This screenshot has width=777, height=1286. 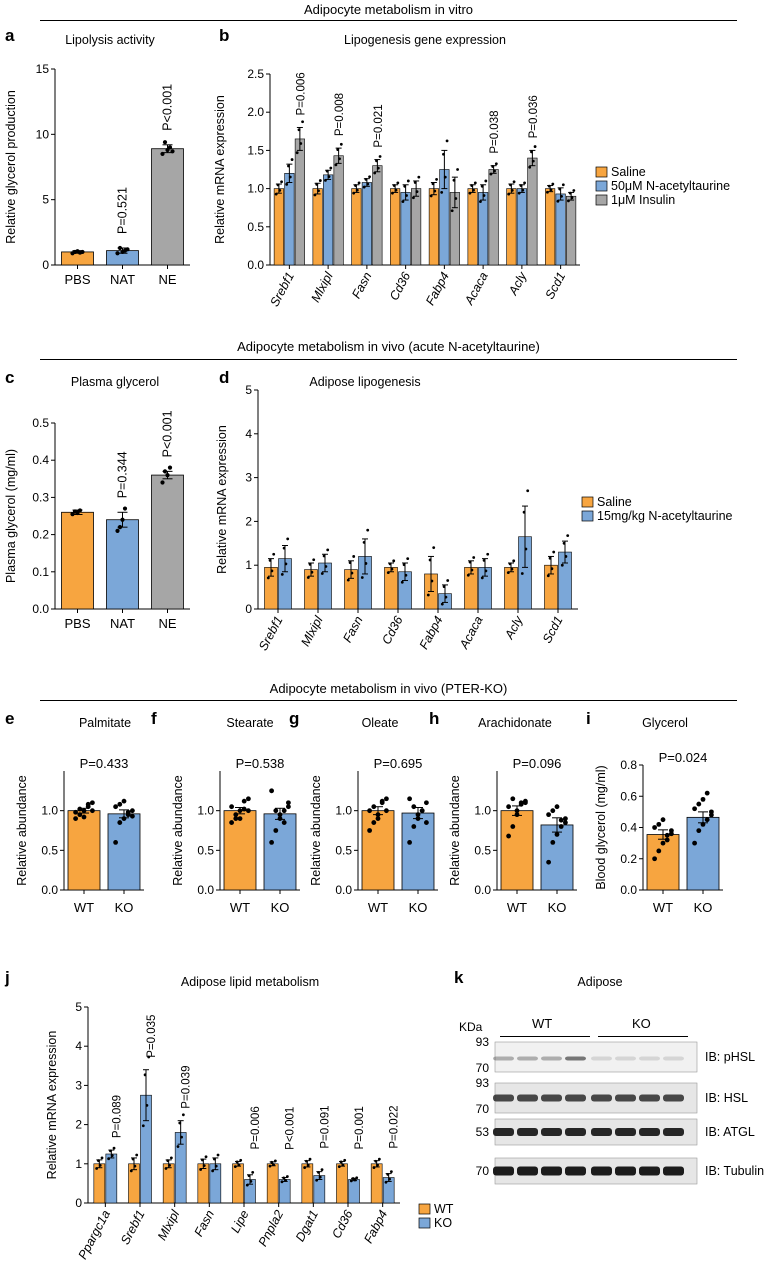 I want to click on x-tick-label: WT, so click(x=517, y=907).